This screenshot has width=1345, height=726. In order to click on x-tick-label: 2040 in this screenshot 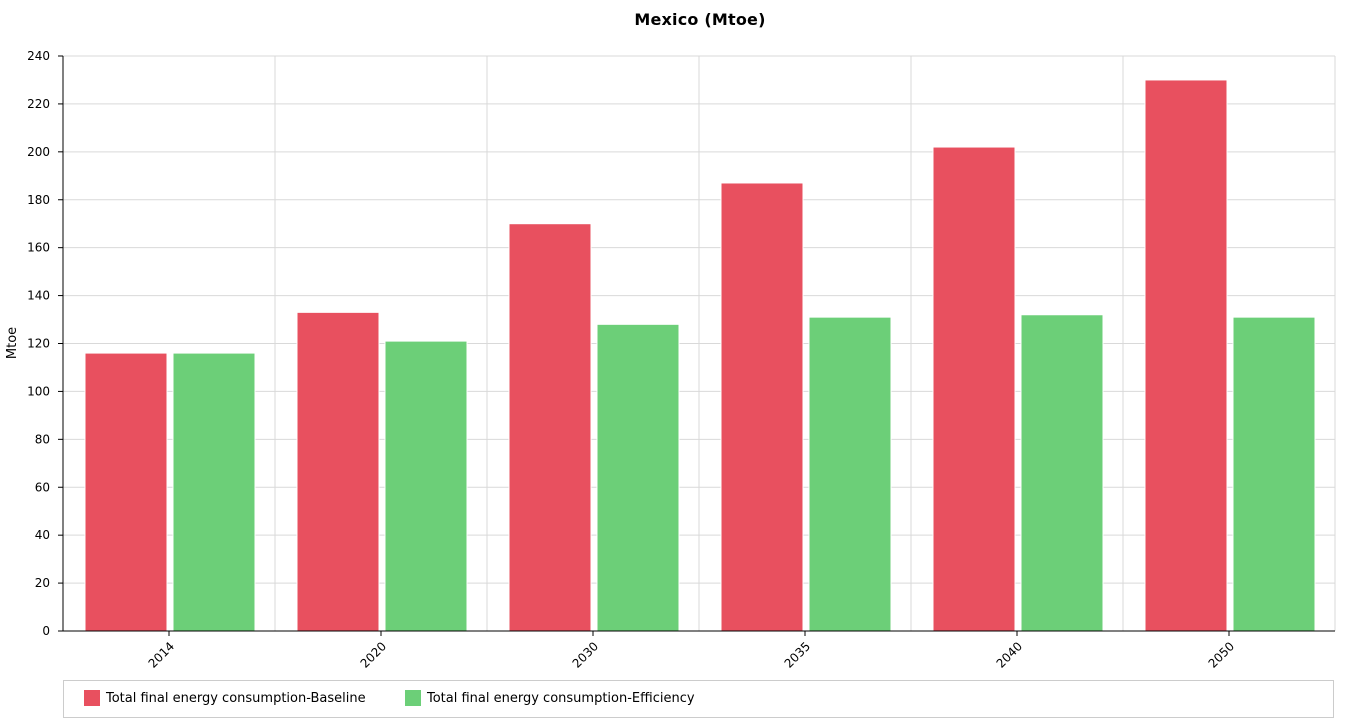, I will do `click(1009, 654)`.